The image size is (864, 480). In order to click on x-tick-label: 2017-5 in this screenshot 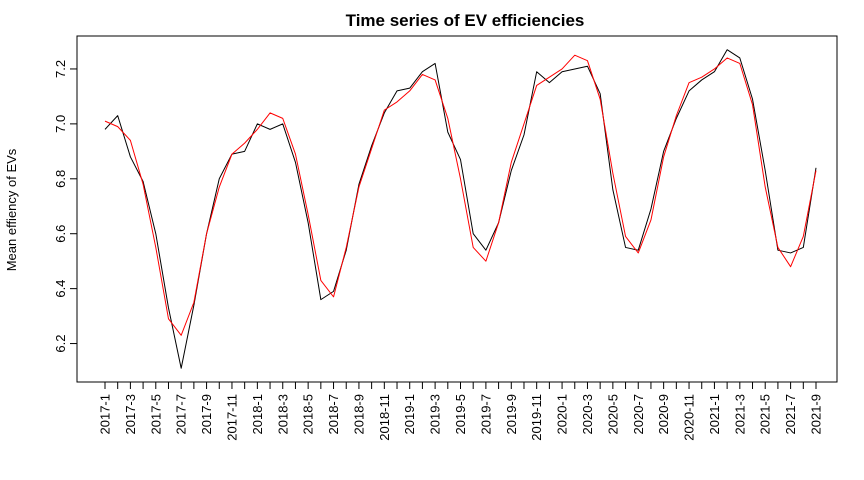, I will do `click(155, 414)`.